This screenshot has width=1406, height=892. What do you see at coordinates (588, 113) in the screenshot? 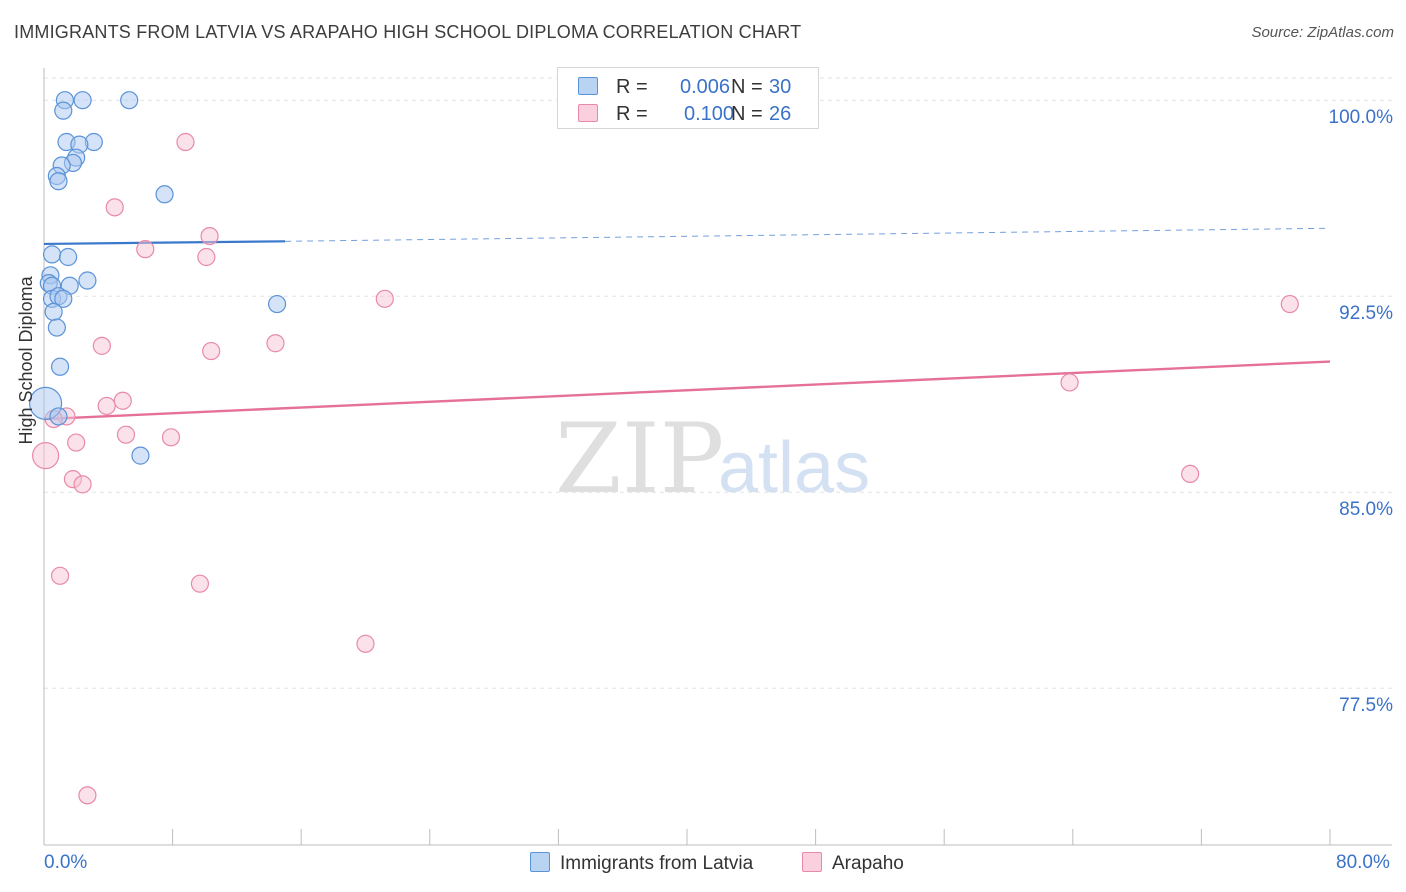
I see `legend-swatch-arapaho` at bounding box center [588, 113].